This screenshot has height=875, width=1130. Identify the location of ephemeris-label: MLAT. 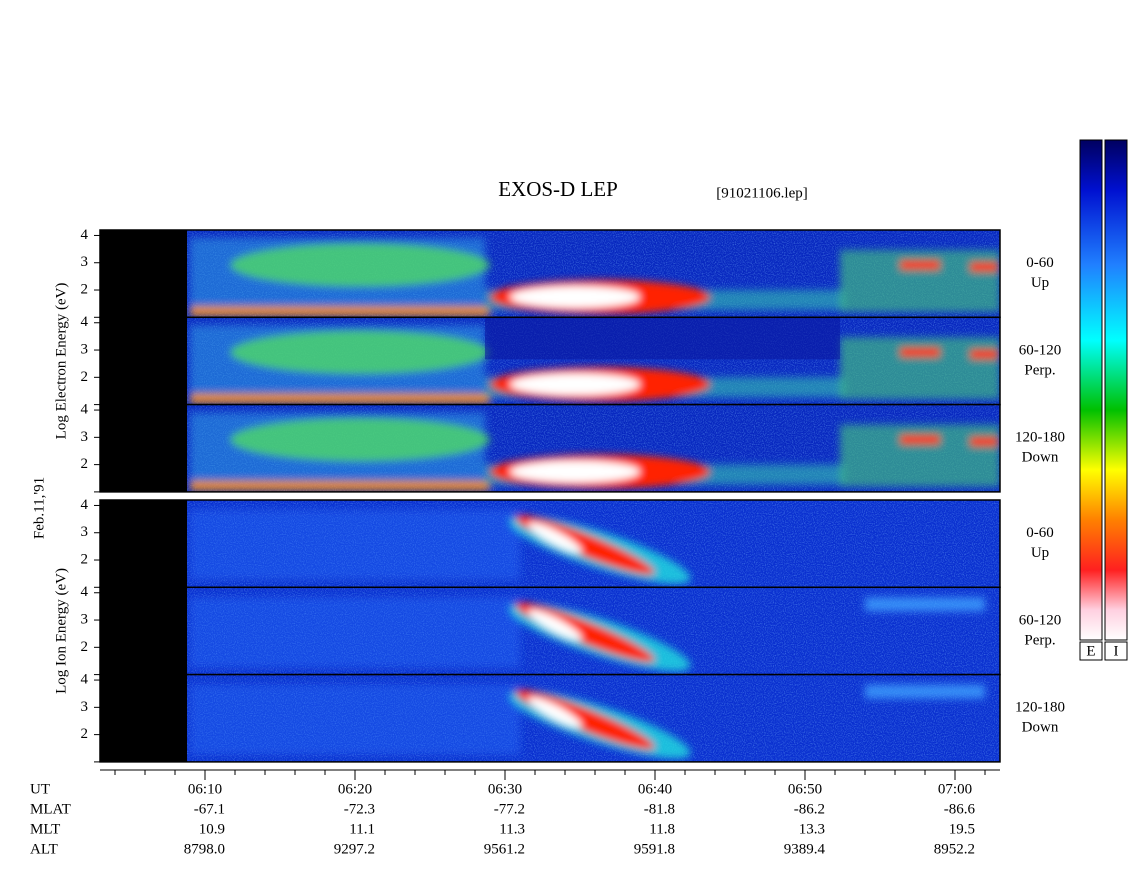
(50, 809).